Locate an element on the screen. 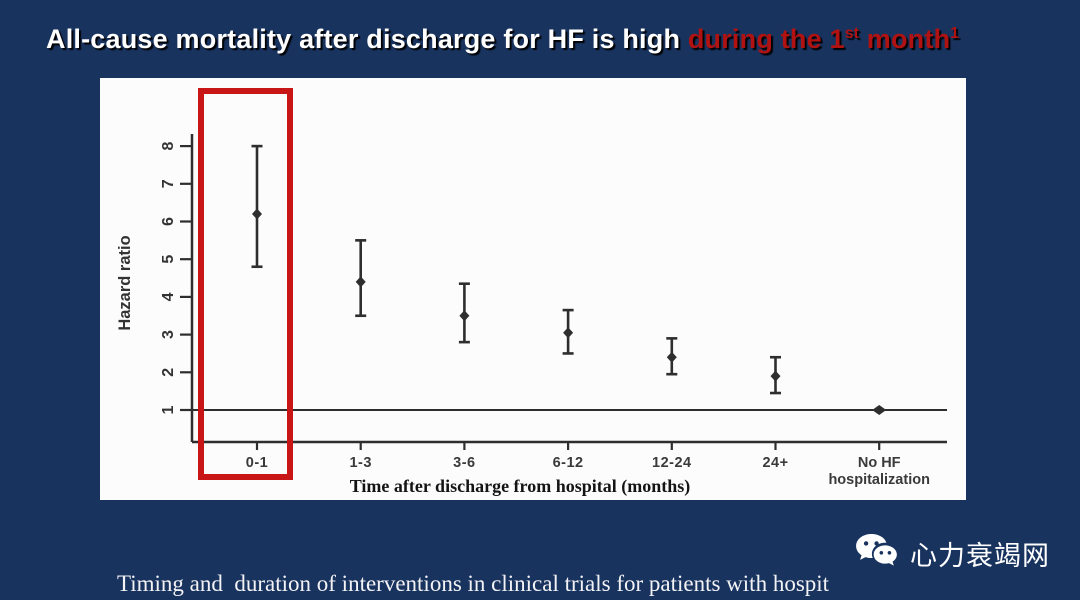  wechat-icon is located at coordinates (876, 549).